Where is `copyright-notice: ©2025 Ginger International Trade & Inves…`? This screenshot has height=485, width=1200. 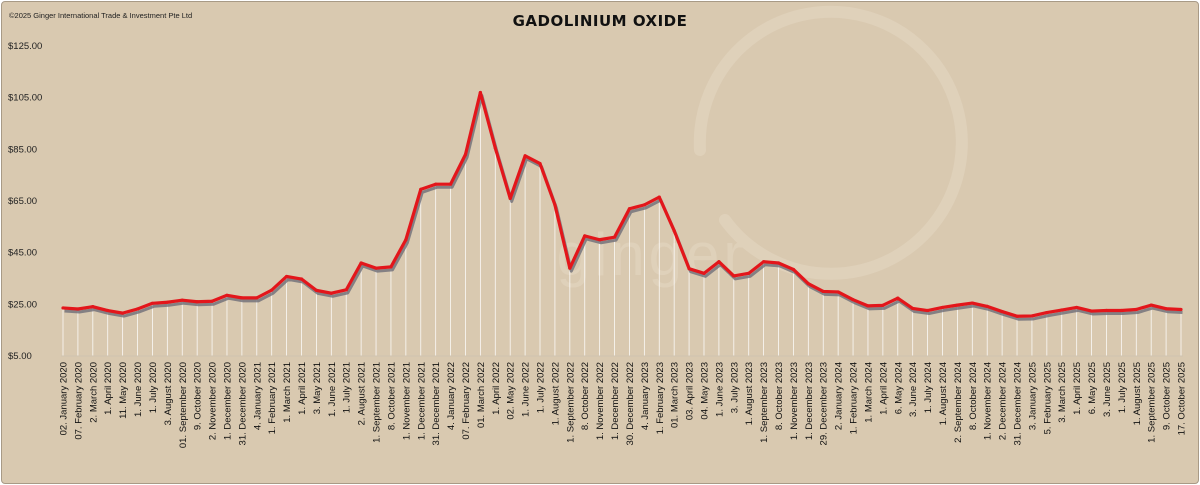 copyright-notice: ©2025 Ginger International Trade & Inves… is located at coordinates (101, 15).